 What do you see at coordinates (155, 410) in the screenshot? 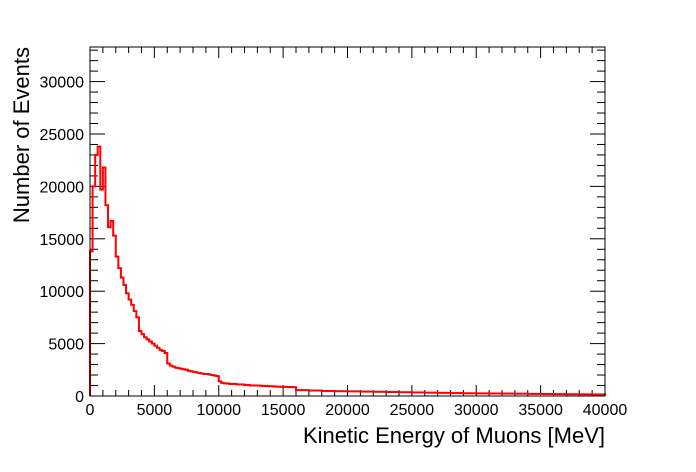
I see `x-tick-label: 5000` at bounding box center [155, 410].